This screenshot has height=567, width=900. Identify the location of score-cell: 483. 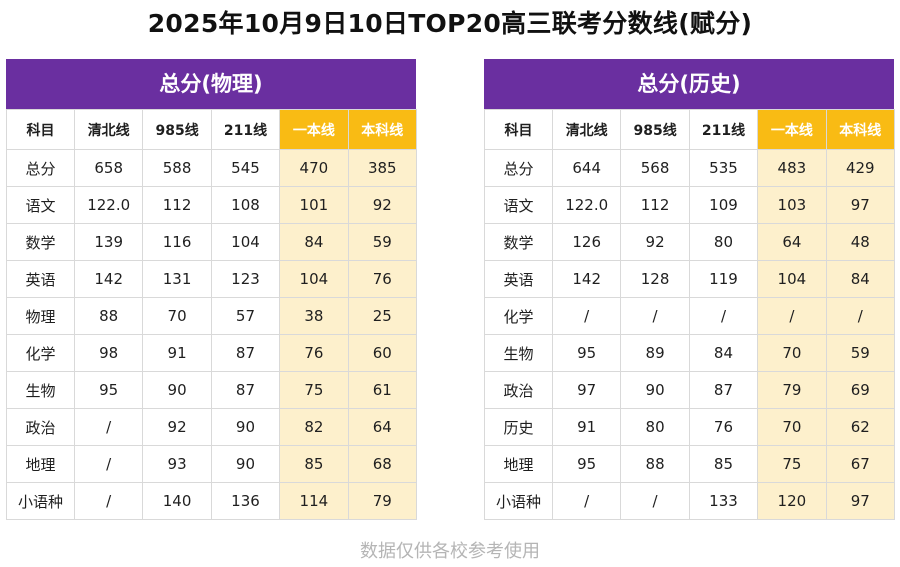
(792, 168).